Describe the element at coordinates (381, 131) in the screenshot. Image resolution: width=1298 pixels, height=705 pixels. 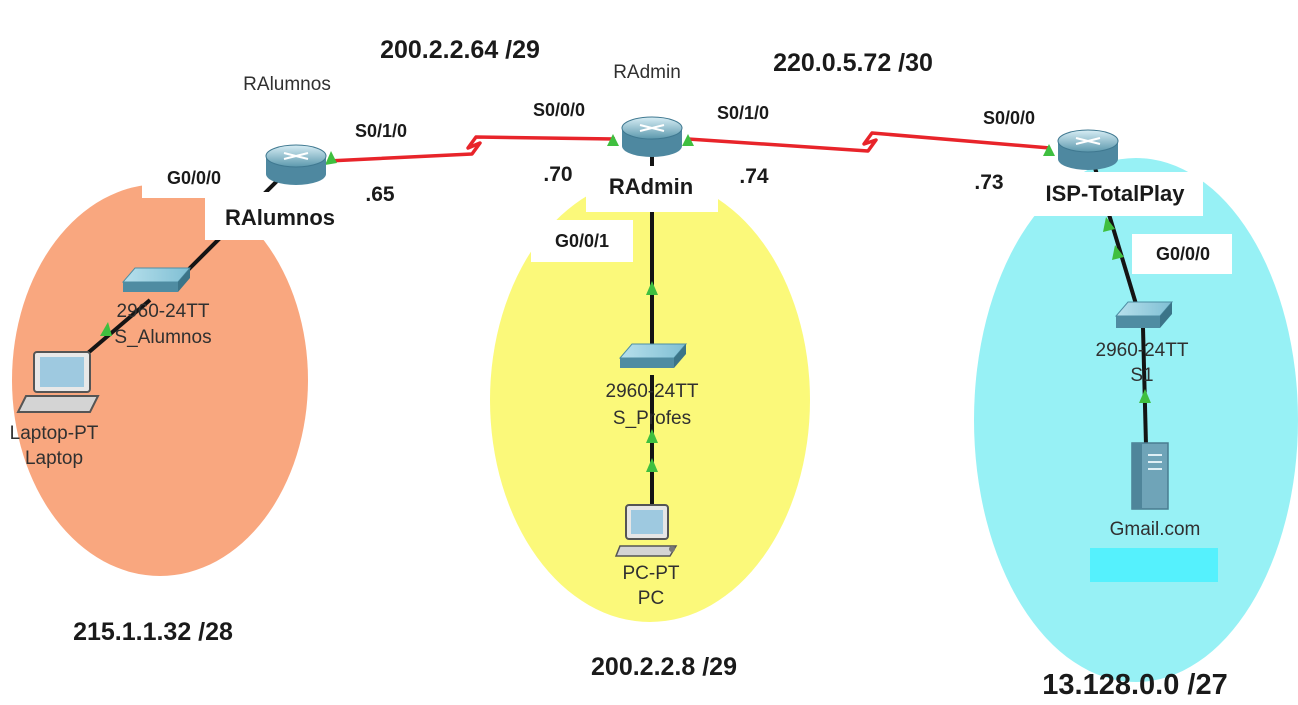
I see `ralumnos-s-port: S0/1/0` at that location.